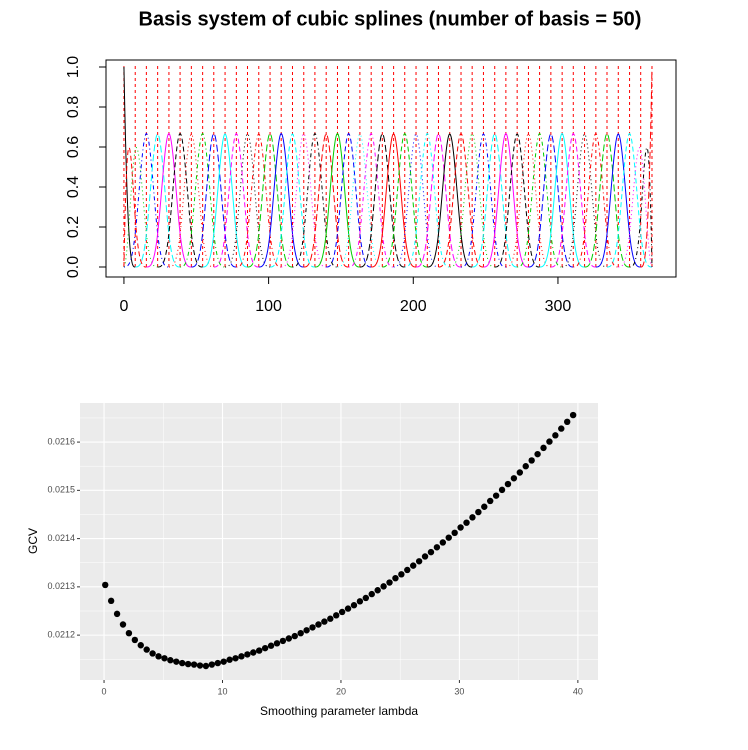  What do you see at coordinates (61, 538) in the screenshot?
I see `y-tick-label: 0.0214` at bounding box center [61, 538].